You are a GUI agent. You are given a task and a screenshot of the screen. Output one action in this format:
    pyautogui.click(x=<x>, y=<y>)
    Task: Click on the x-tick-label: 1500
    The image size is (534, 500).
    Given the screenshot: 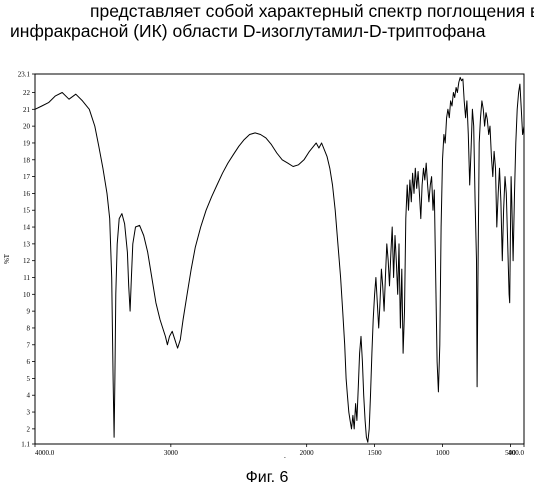 What is the action you would take?
    pyautogui.click(x=375, y=453)
    